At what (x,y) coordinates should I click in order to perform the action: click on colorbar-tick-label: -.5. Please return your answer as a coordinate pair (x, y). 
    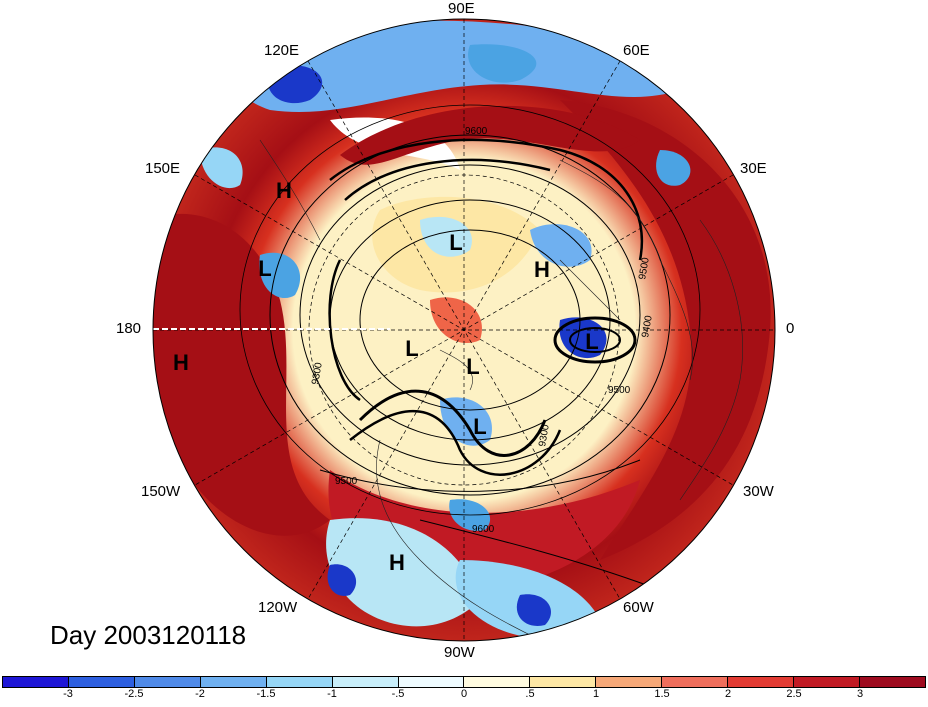
    Looking at the image, I should click on (398, 694).